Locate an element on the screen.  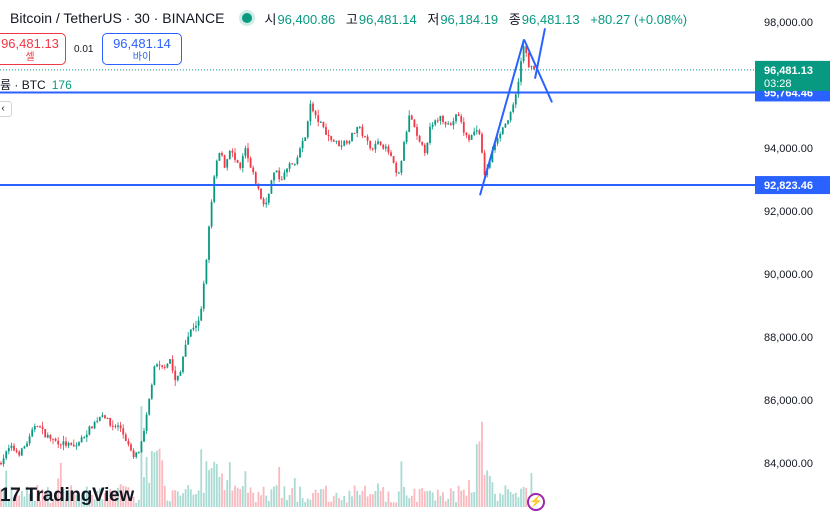
y-tick-label: 98,000.00 is located at coordinates (788, 23).